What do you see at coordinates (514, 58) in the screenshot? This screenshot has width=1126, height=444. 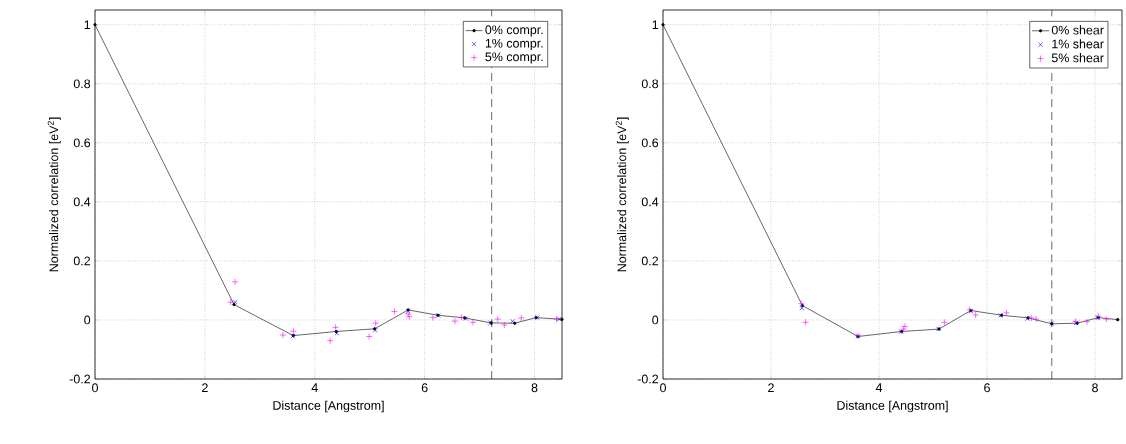 I see `legend-label: 5% compr.` at bounding box center [514, 58].